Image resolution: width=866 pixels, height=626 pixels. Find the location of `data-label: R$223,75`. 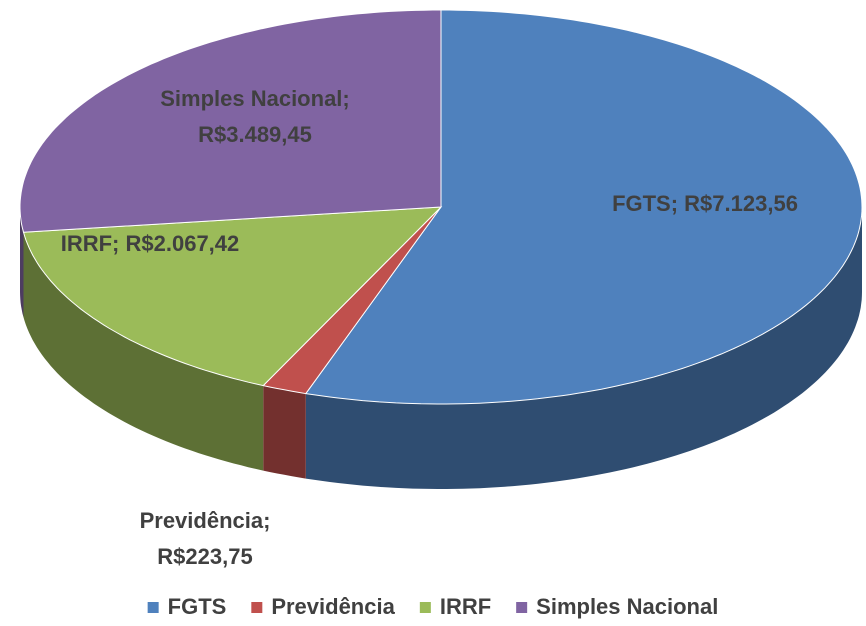

data-label: R$223,75 is located at coordinates (204, 556).